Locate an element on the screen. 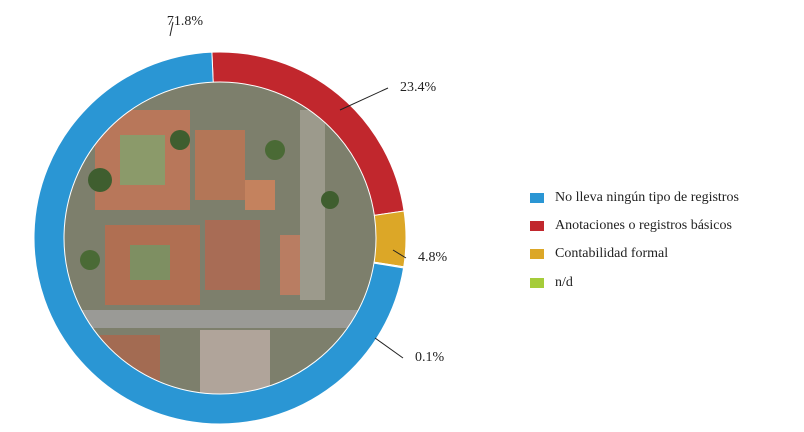 The image size is (804, 432). legend-label: n/d is located at coordinates (564, 282).